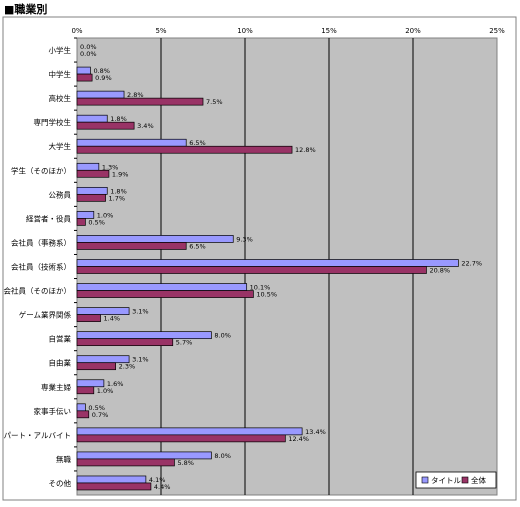 The width and height of the screenshot is (520, 507). What do you see at coordinates (60, 339) in the screenshot?
I see `category-label: 自営業` at bounding box center [60, 339].